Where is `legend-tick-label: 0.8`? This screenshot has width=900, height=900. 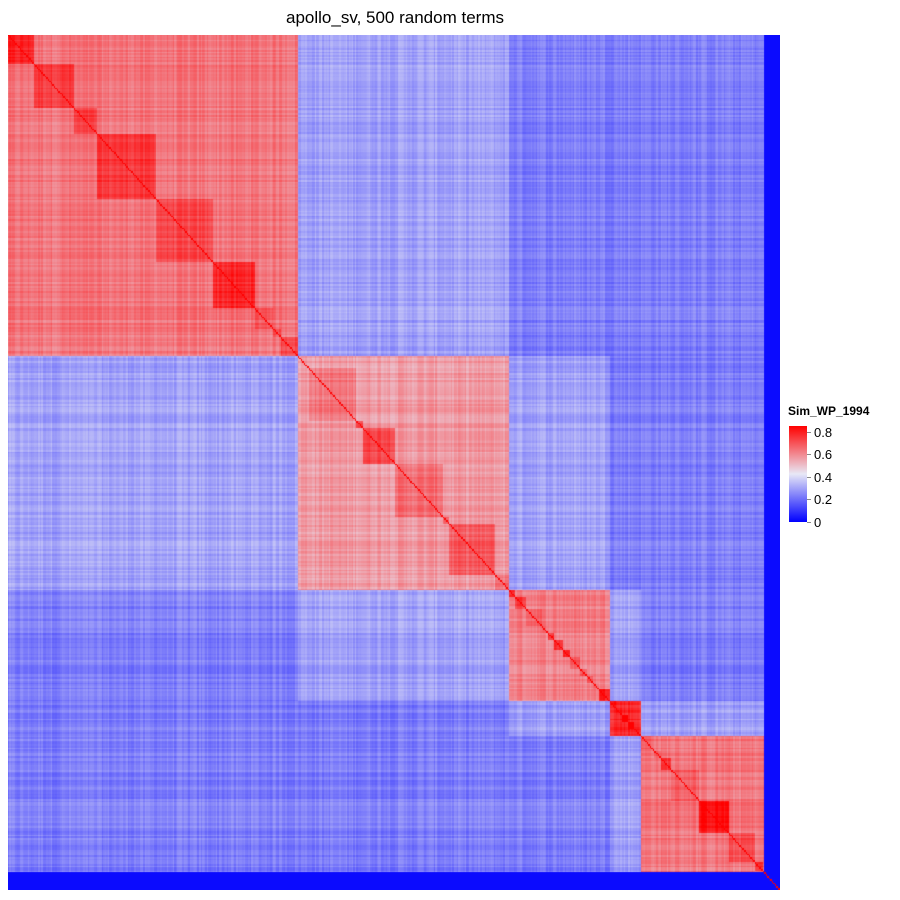 legend-tick-label: 0.8 is located at coordinates (823, 432).